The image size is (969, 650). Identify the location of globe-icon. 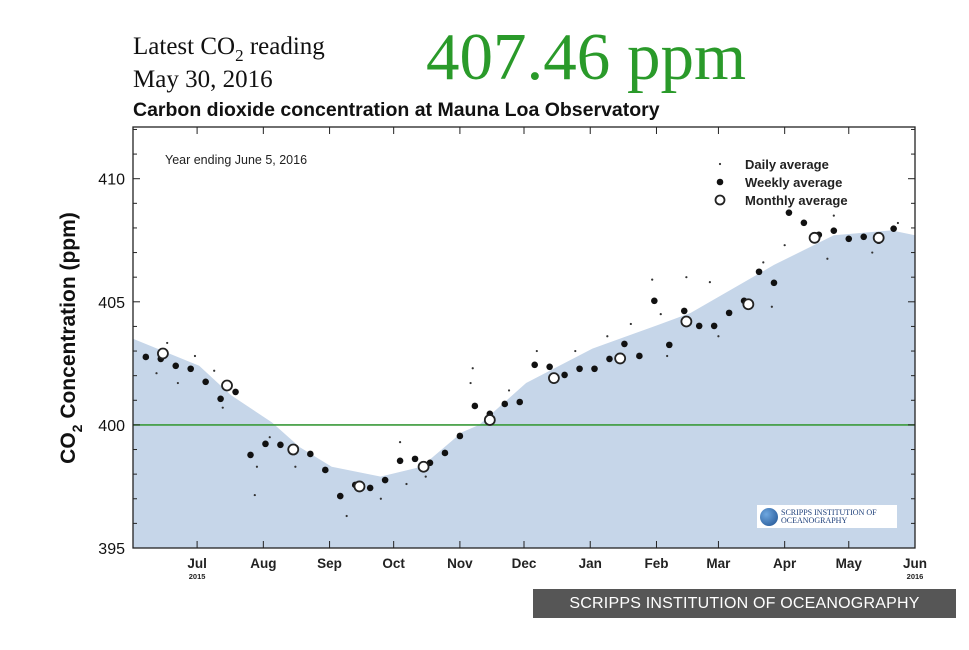
(769, 516).